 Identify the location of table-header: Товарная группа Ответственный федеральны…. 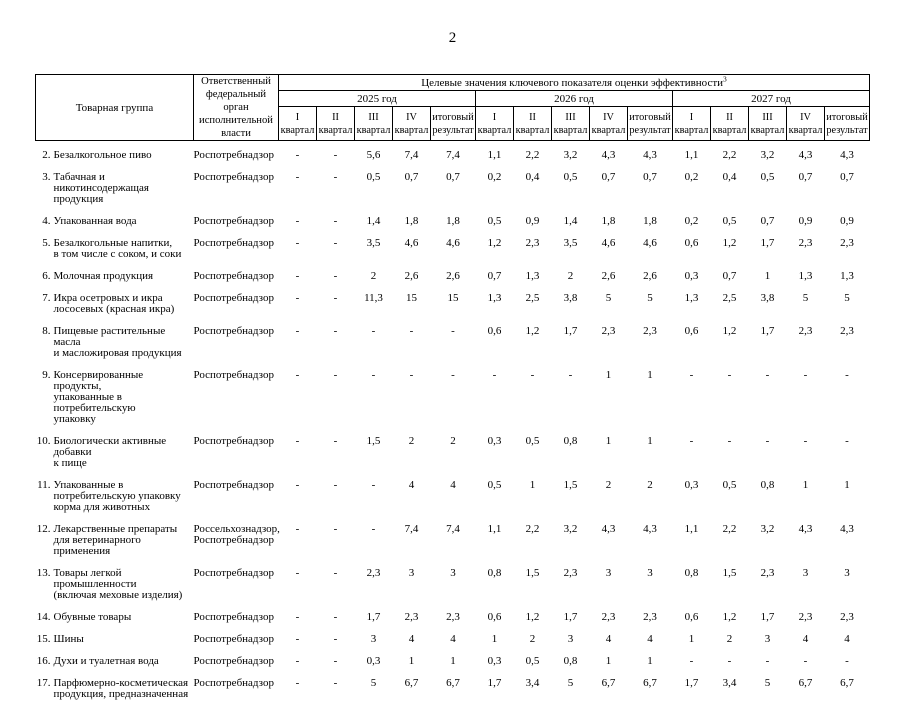
(453, 108).